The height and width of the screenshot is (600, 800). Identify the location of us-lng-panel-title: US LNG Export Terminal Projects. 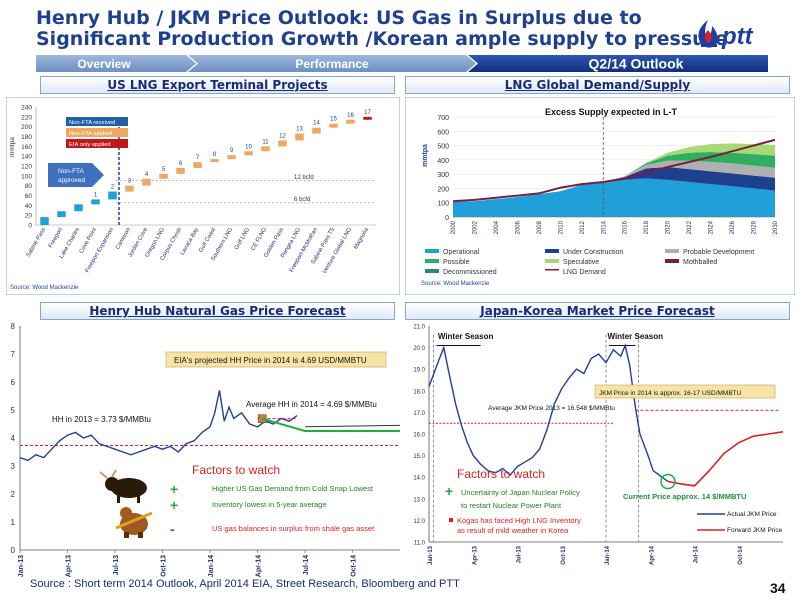
(217, 85).